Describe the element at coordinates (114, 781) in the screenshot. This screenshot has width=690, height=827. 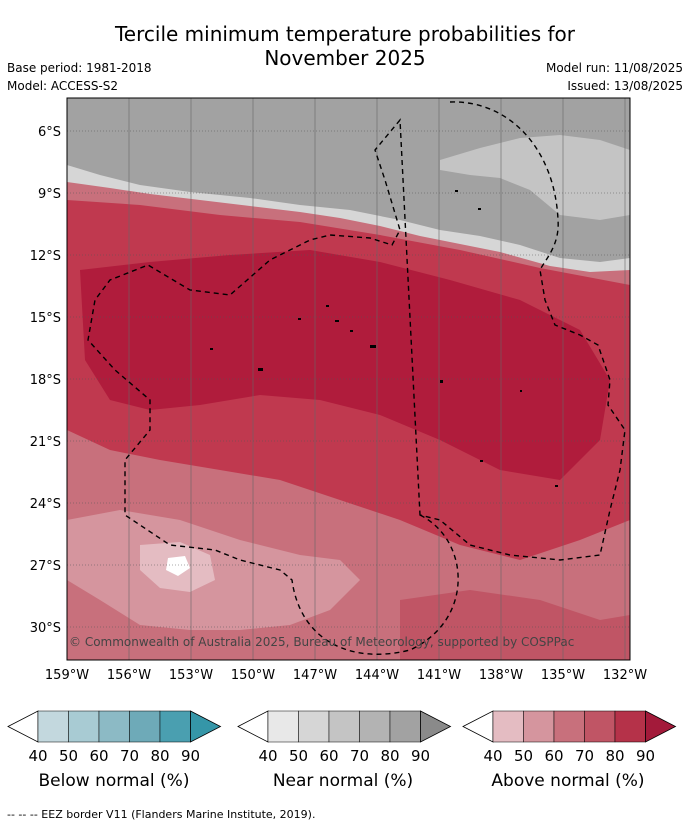
I see `below-normal-label: Below normal (%)` at that location.